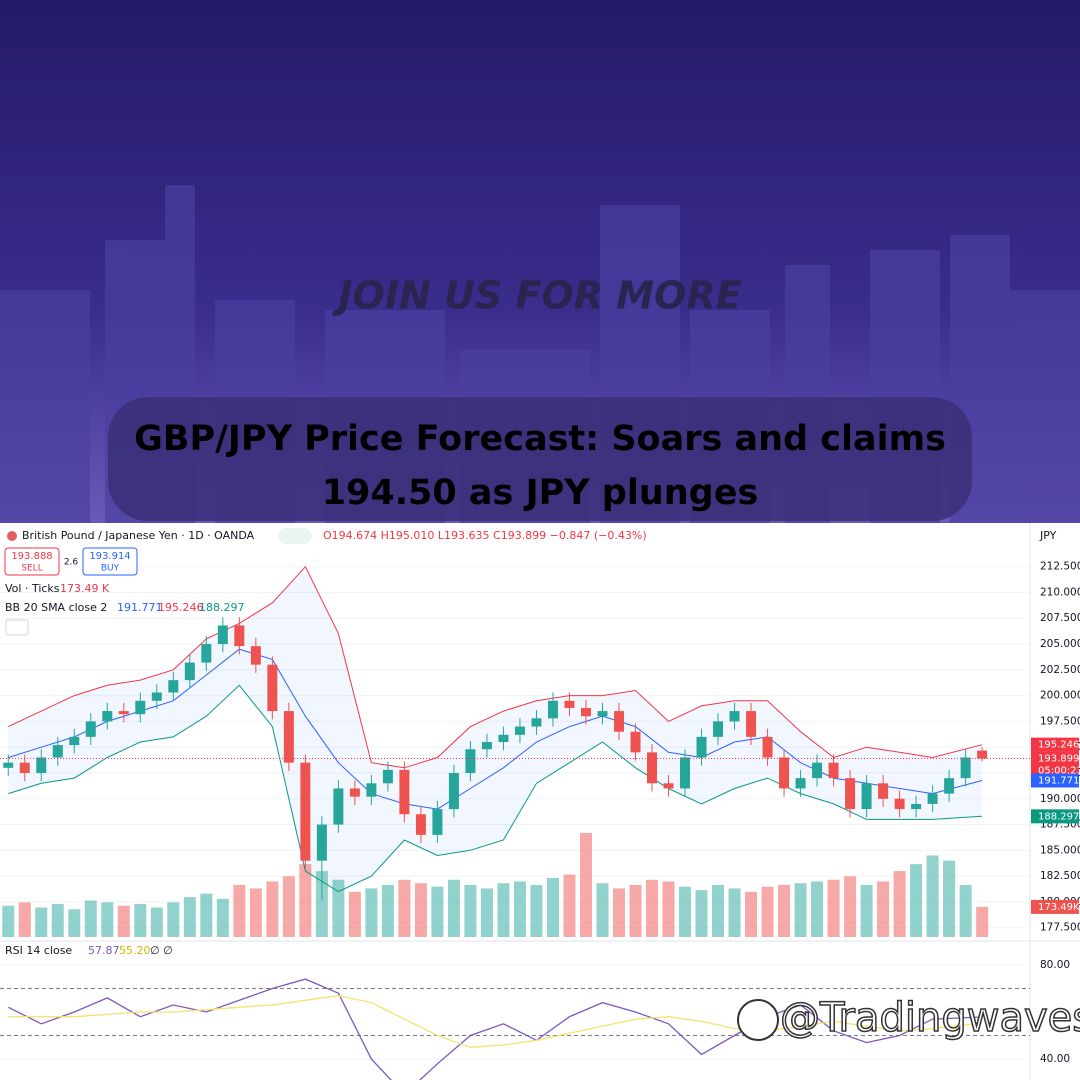 Image resolution: width=1080 pixels, height=1080 pixels. I want to click on rsi-ma: 55.20, so click(135, 950).